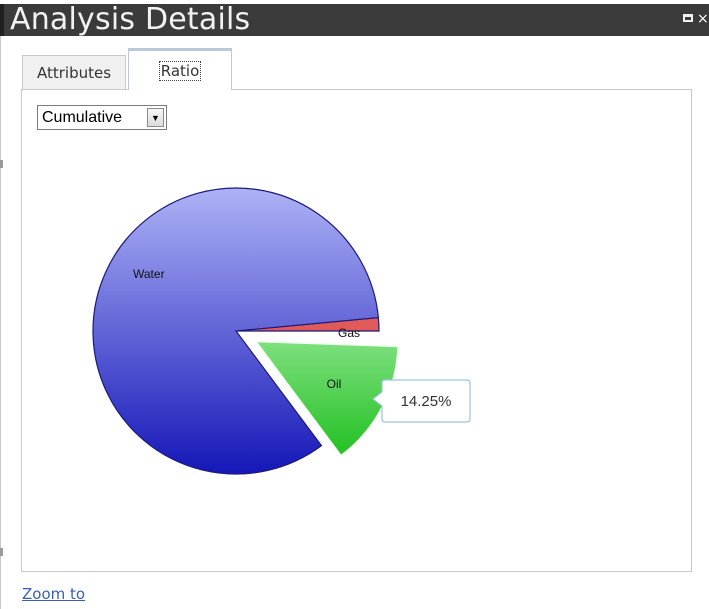 The width and height of the screenshot is (709, 609). I want to click on dropdown-value: Cumulative, so click(82, 117).